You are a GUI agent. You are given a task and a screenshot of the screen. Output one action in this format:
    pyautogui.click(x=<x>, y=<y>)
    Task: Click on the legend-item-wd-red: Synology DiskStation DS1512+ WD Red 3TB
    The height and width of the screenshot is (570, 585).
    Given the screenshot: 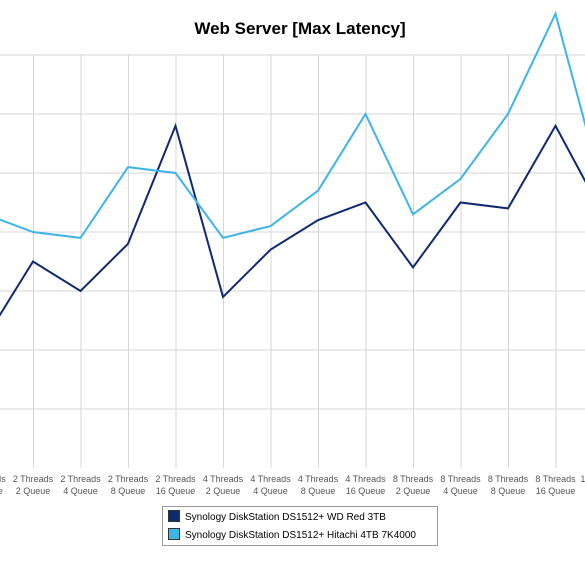 What is the action you would take?
    pyautogui.click(x=277, y=517)
    